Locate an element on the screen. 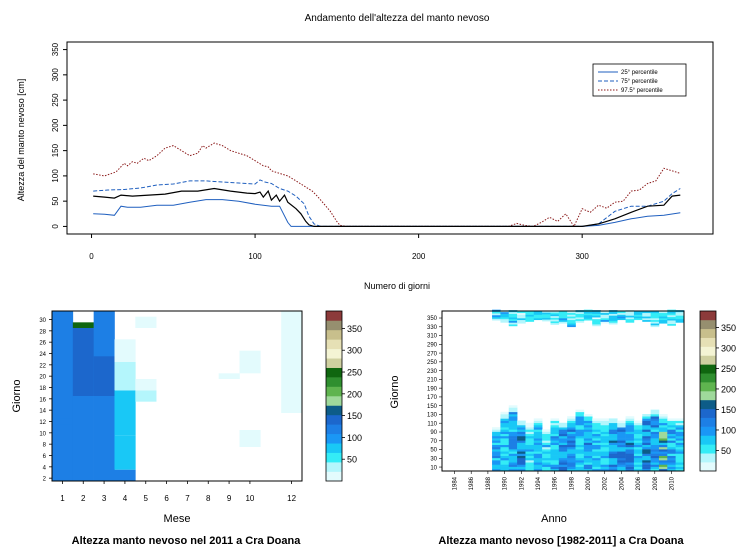  y-tick-label: 10 is located at coordinates (42, 434).